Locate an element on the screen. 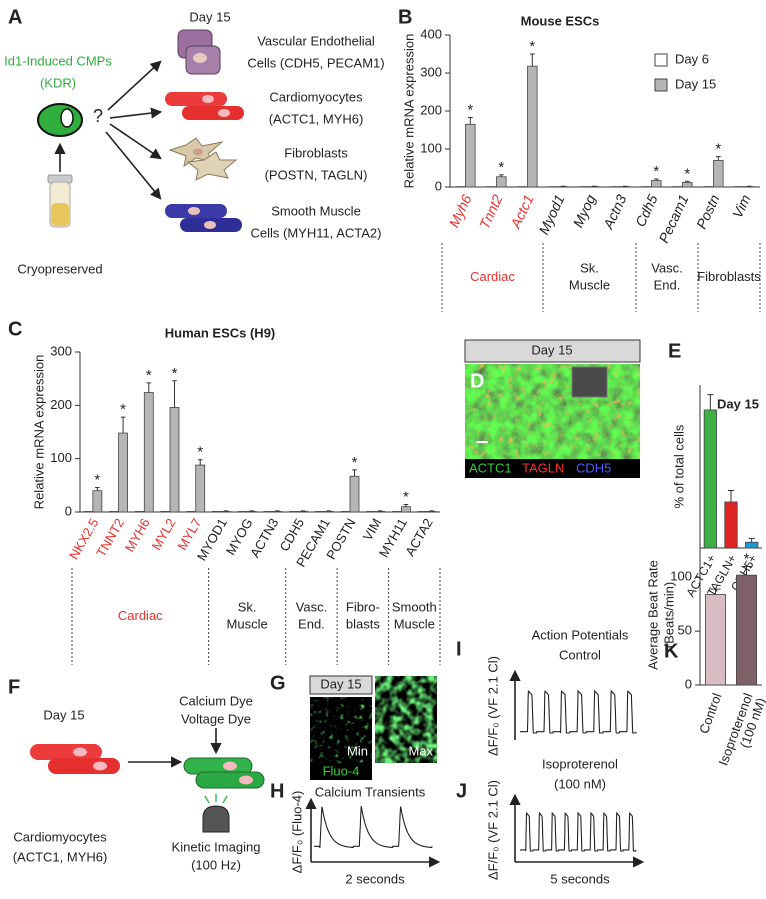 The width and height of the screenshot is (766, 899). y-axis-label: % of total cells is located at coordinates (678, 466).